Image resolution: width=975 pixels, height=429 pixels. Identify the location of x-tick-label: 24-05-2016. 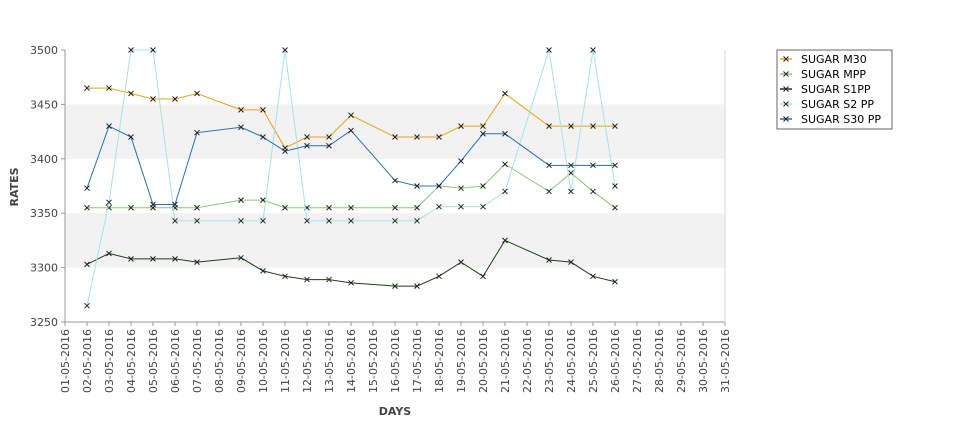
(571, 361).